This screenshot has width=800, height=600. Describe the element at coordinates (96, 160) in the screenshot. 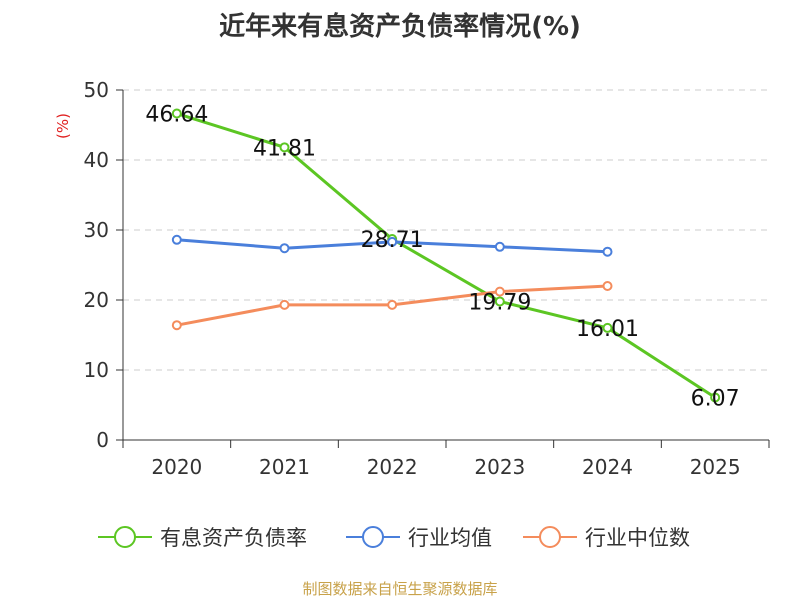

I see `y-tick-label-40: 40` at that location.